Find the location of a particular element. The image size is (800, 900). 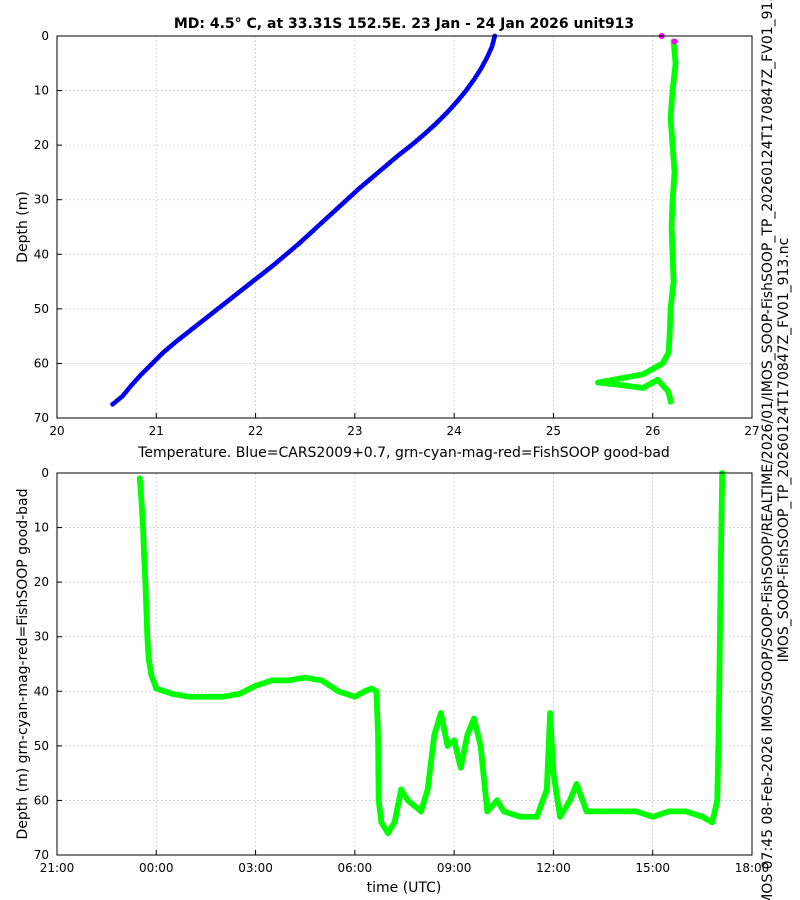

top-y-tick-label: 50 is located at coordinates (41, 309).